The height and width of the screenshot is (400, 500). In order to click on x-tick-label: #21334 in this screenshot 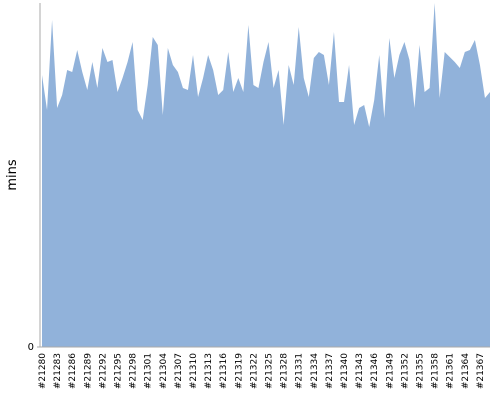, I will do `click(315, 371)`.